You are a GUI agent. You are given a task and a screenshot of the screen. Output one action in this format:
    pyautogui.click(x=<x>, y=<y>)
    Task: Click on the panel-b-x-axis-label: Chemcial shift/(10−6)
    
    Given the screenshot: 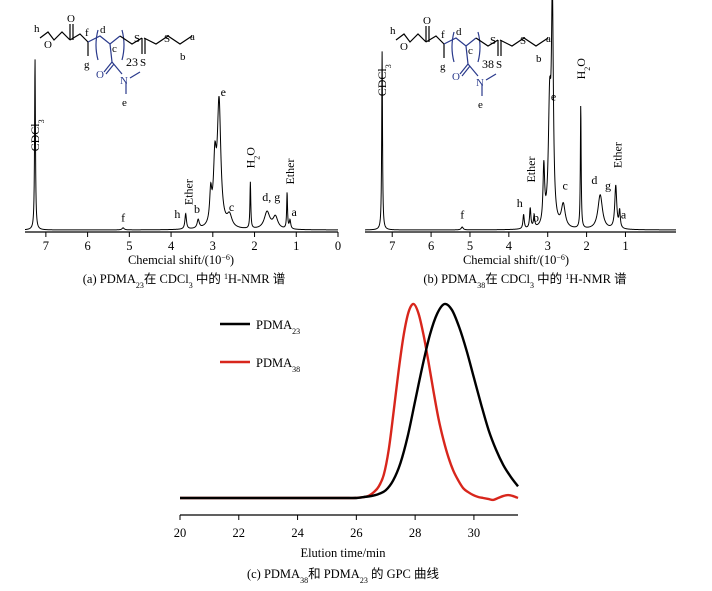 What is the action you would take?
    pyautogui.click(x=516, y=260)
    